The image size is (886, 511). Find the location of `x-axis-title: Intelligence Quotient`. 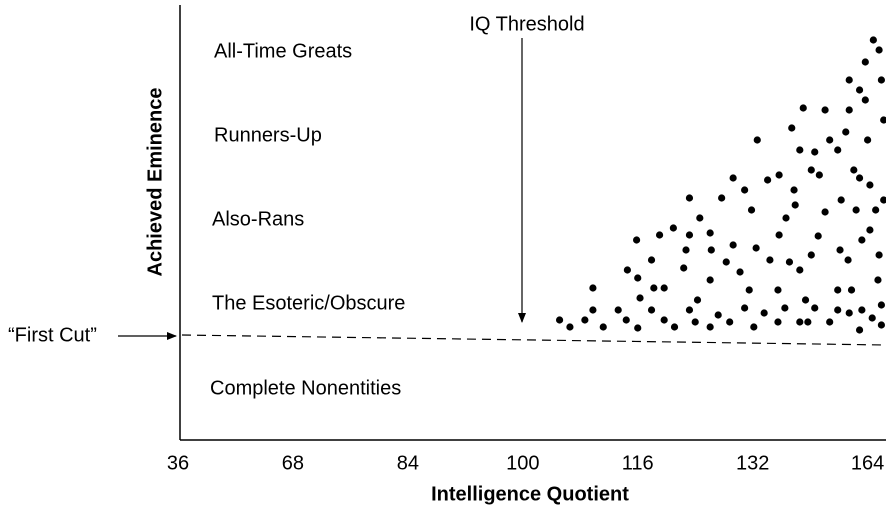

x-axis-title: Intelligence Quotient is located at coordinates (530, 494).